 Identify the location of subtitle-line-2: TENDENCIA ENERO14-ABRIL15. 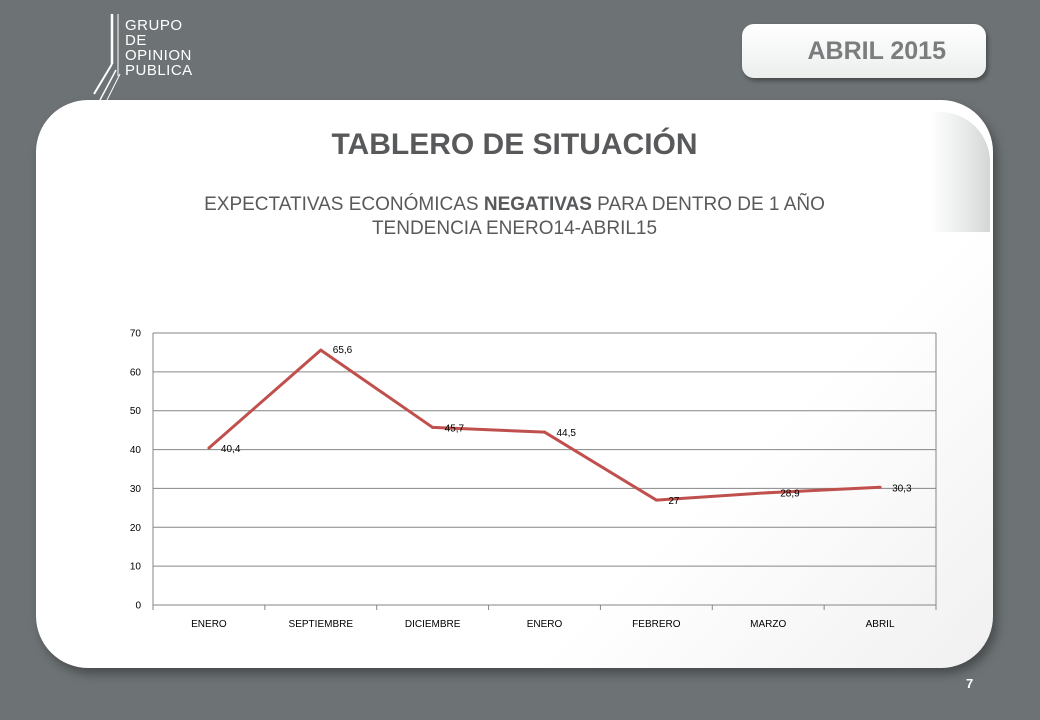
(514, 228).